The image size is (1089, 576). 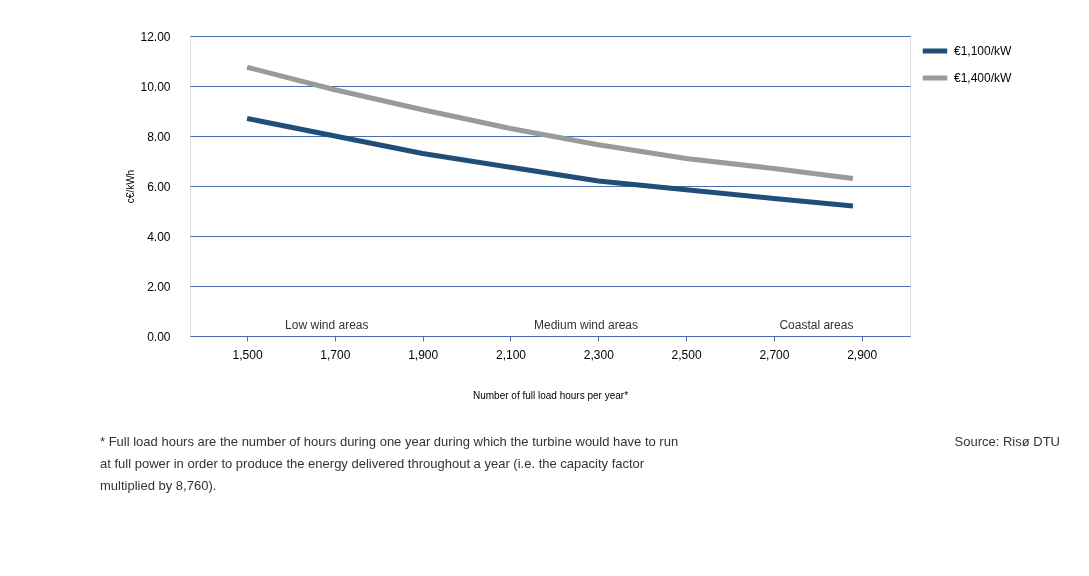 I want to click on x-tick-label: 2,500, so click(x=686, y=354).